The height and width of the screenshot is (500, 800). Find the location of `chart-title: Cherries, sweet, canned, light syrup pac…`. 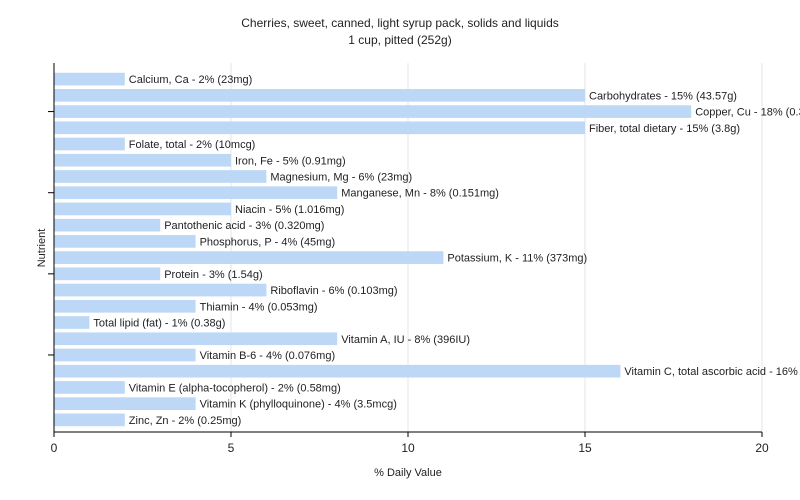

chart-title: Cherries, sweet, canned, light syrup pac… is located at coordinates (400, 23).